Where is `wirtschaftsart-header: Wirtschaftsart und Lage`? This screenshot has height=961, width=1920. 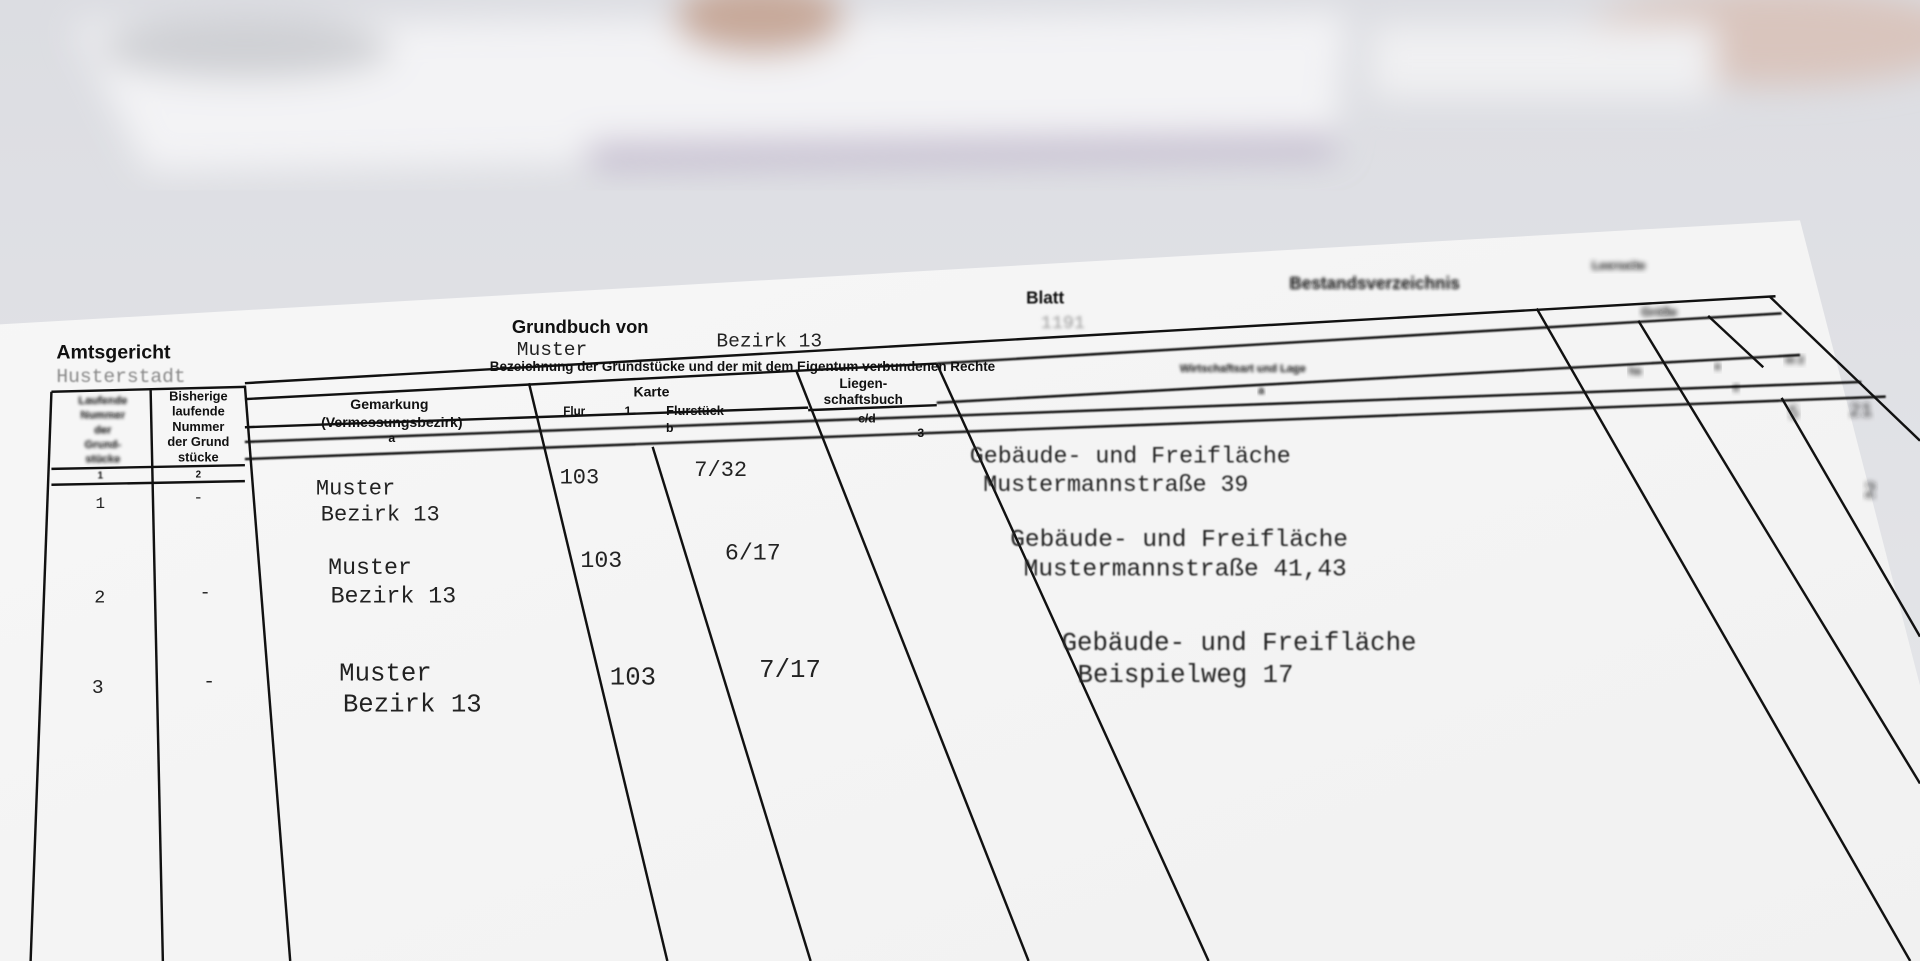 wirtschaftsart-header: Wirtschaftsart und Lage is located at coordinates (1243, 369).